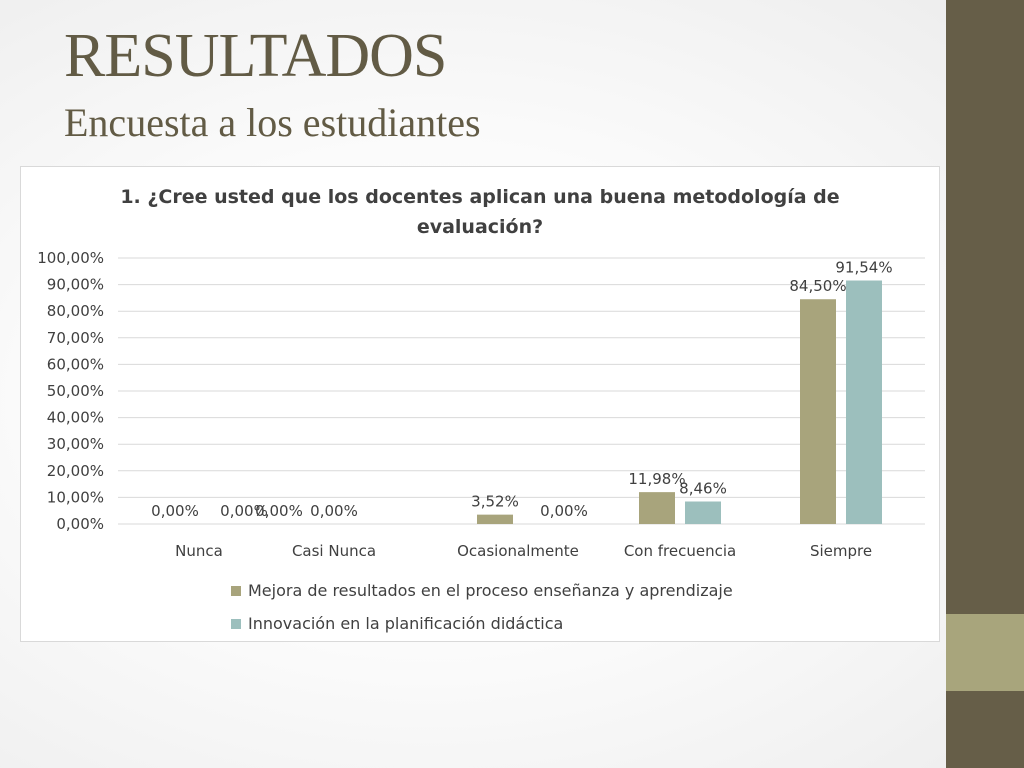 The width and height of the screenshot is (1024, 768). What do you see at coordinates (75, 285) in the screenshot?
I see `y-tick-label: 90,00%` at bounding box center [75, 285].